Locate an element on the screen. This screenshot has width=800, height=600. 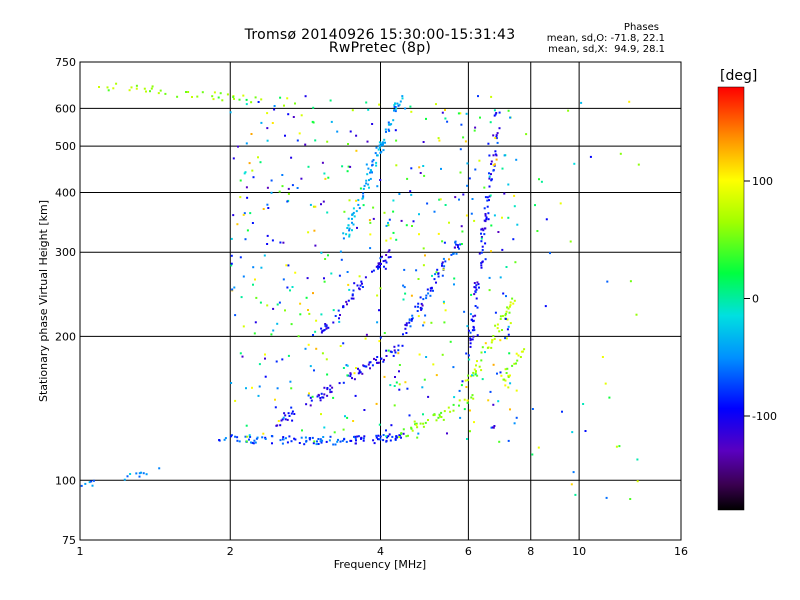
stats-o-mode: mean, sd,O: -71.8, 22.1 is located at coordinates (605, 38).